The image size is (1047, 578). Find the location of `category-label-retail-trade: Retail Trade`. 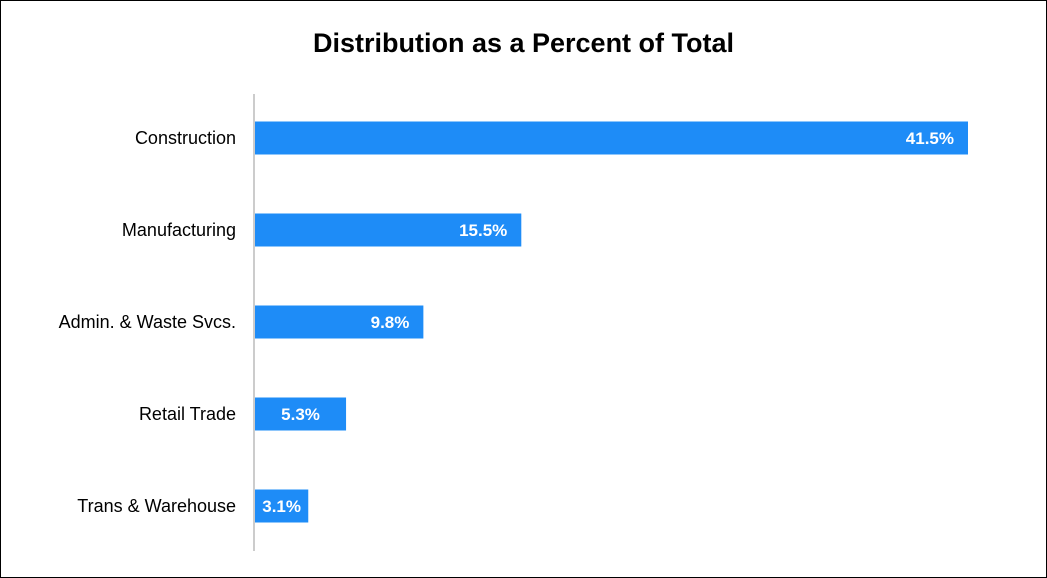

category-label-retail-trade: Retail Trade is located at coordinates (187, 414).